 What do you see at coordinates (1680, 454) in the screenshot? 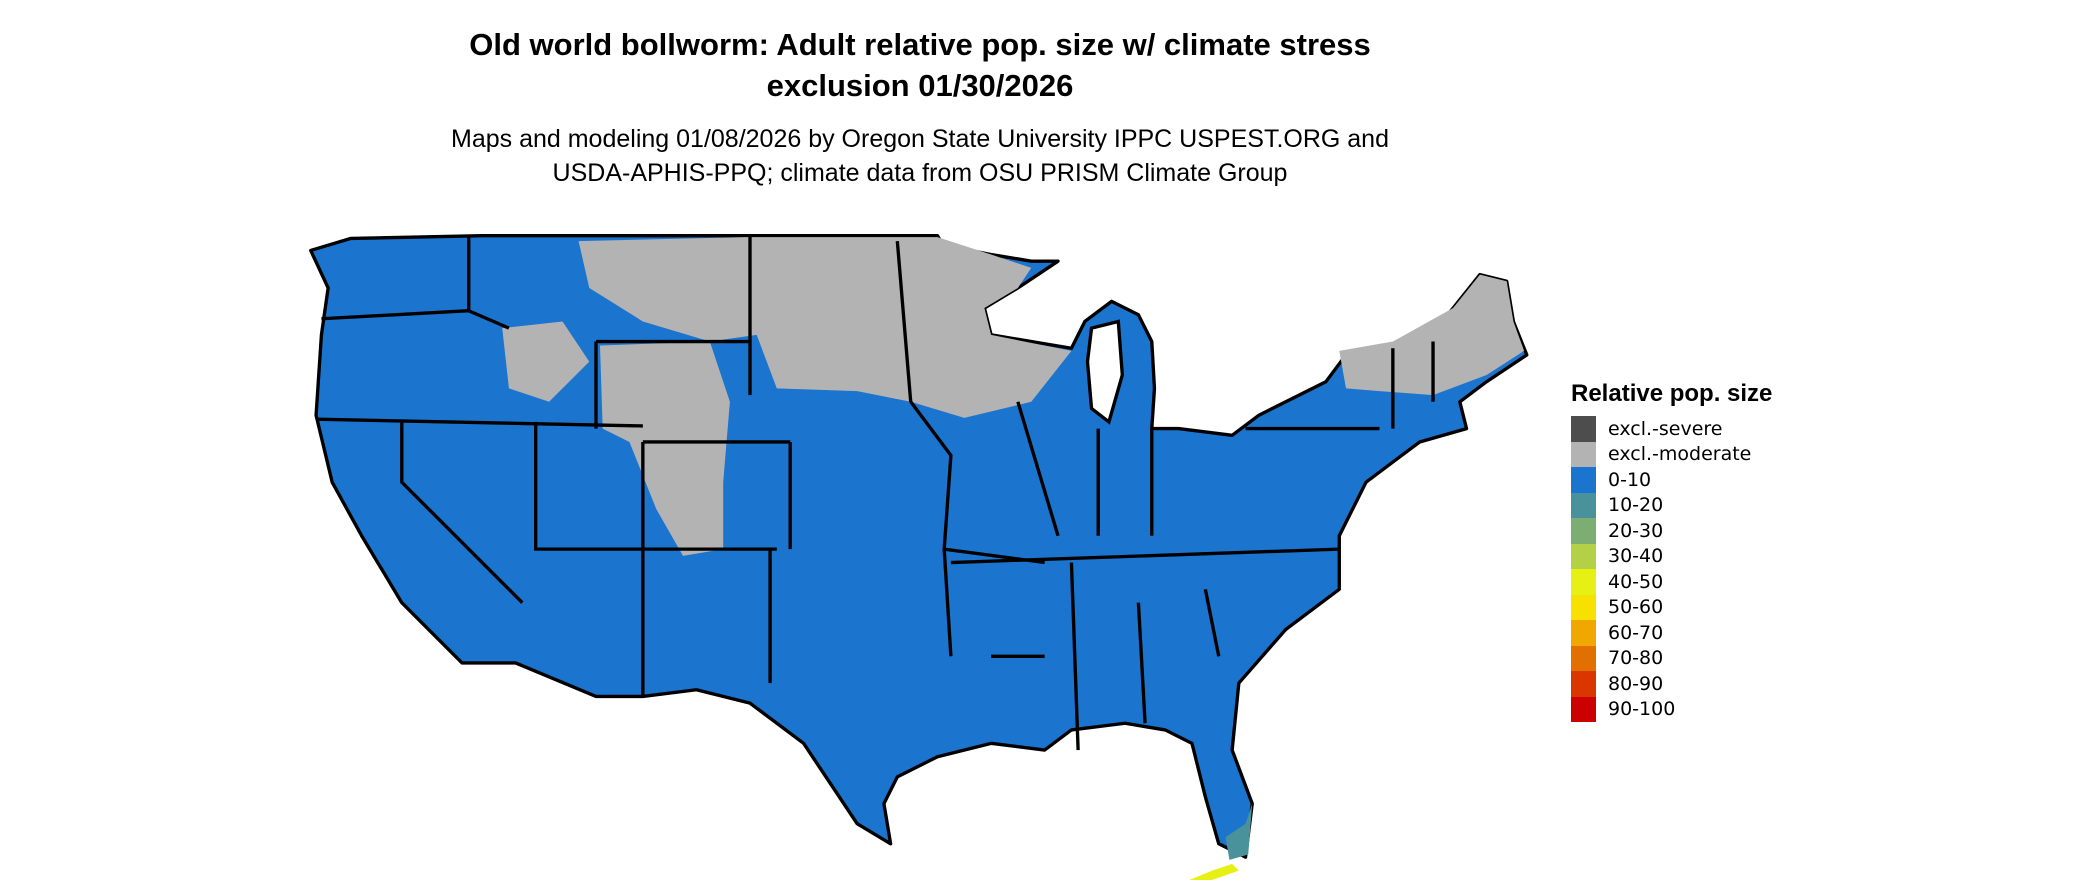
I see `legend-label: excl.-moderate` at bounding box center [1680, 454].